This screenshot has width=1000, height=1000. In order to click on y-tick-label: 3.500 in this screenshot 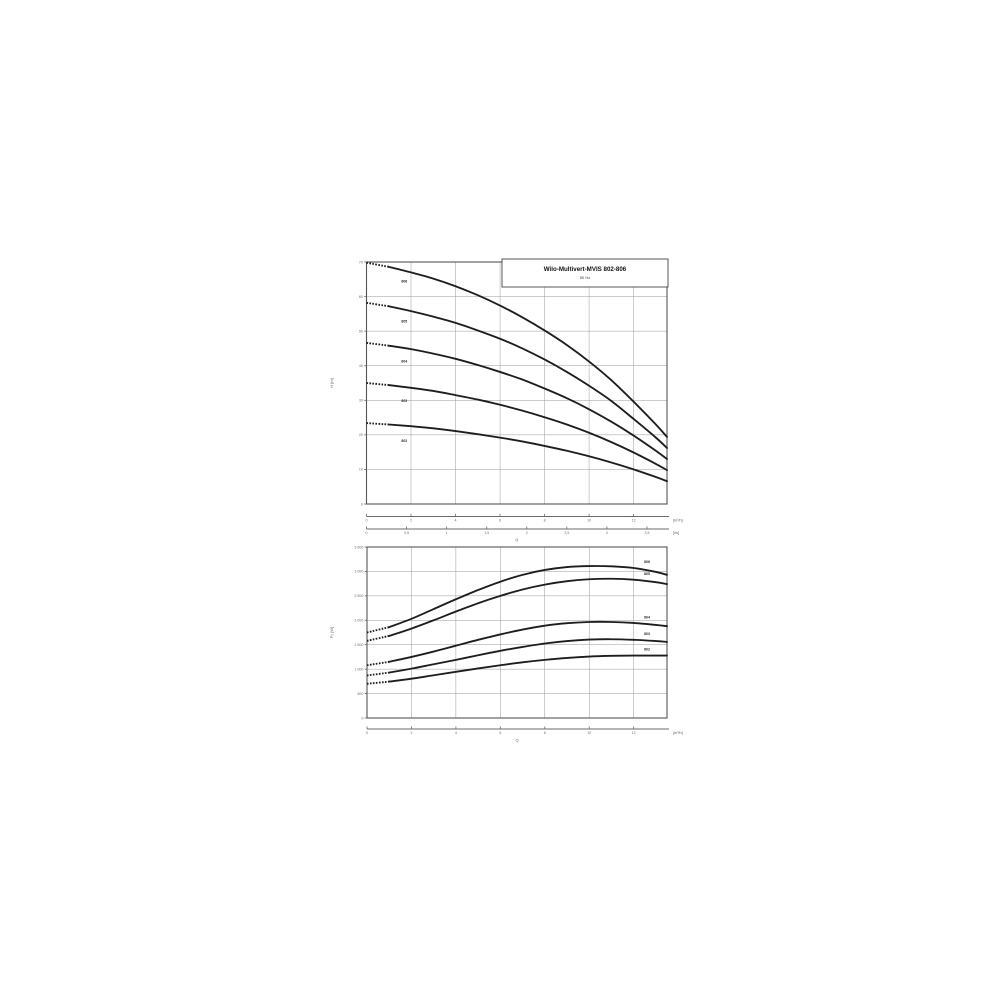, I will do `click(358, 547)`.